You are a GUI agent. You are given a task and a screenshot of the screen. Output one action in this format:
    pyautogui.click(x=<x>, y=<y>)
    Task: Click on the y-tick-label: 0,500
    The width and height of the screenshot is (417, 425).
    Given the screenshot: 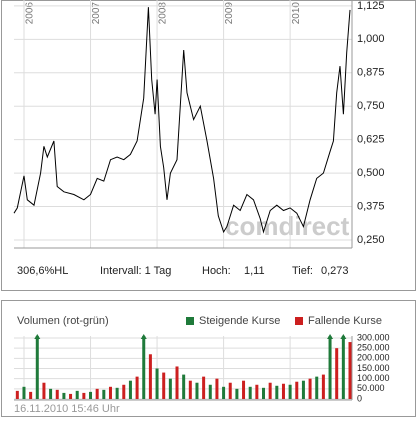 What is the action you would take?
    pyautogui.click(x=371, y=173)
    